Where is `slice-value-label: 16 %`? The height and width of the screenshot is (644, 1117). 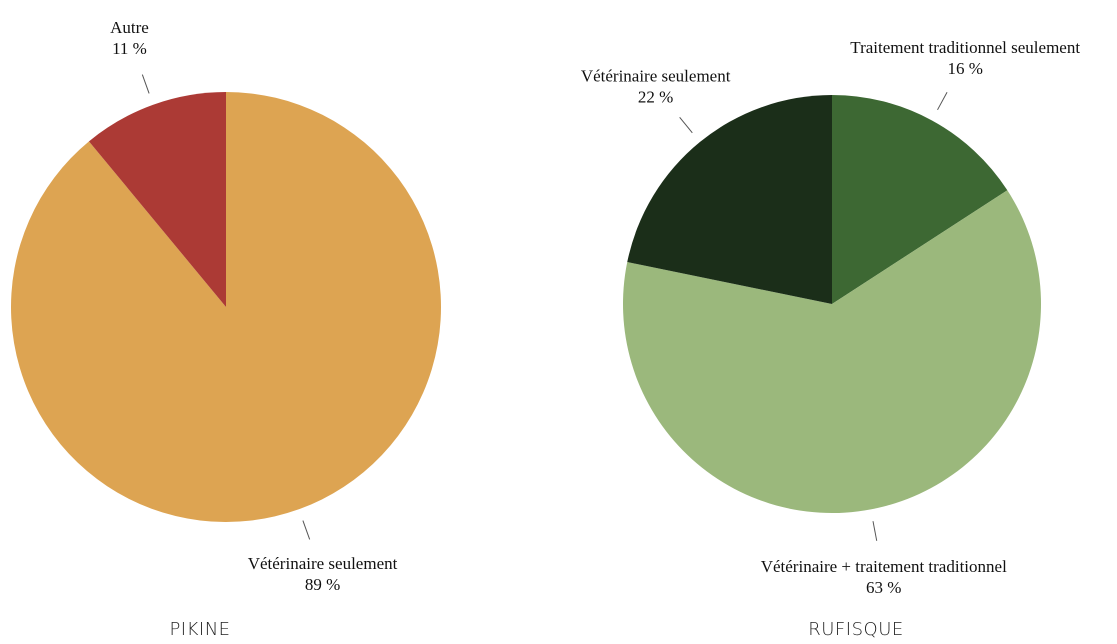 slice-value-label: 16 % is located at coordinates (964, 68).